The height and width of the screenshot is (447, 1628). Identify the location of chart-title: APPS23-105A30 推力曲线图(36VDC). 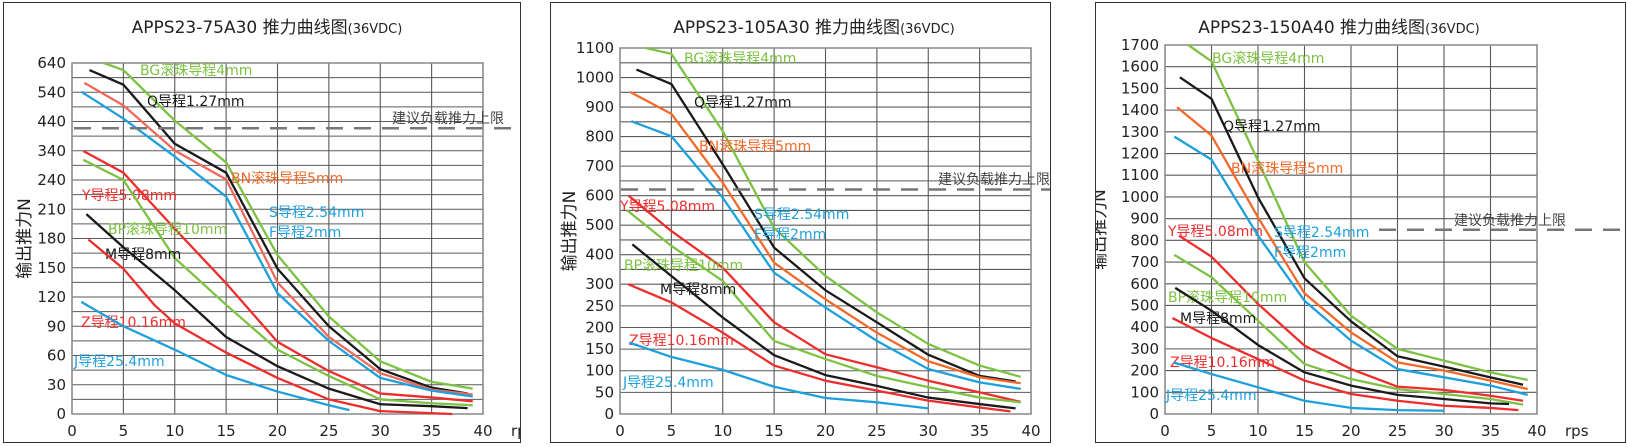
(813, 28).